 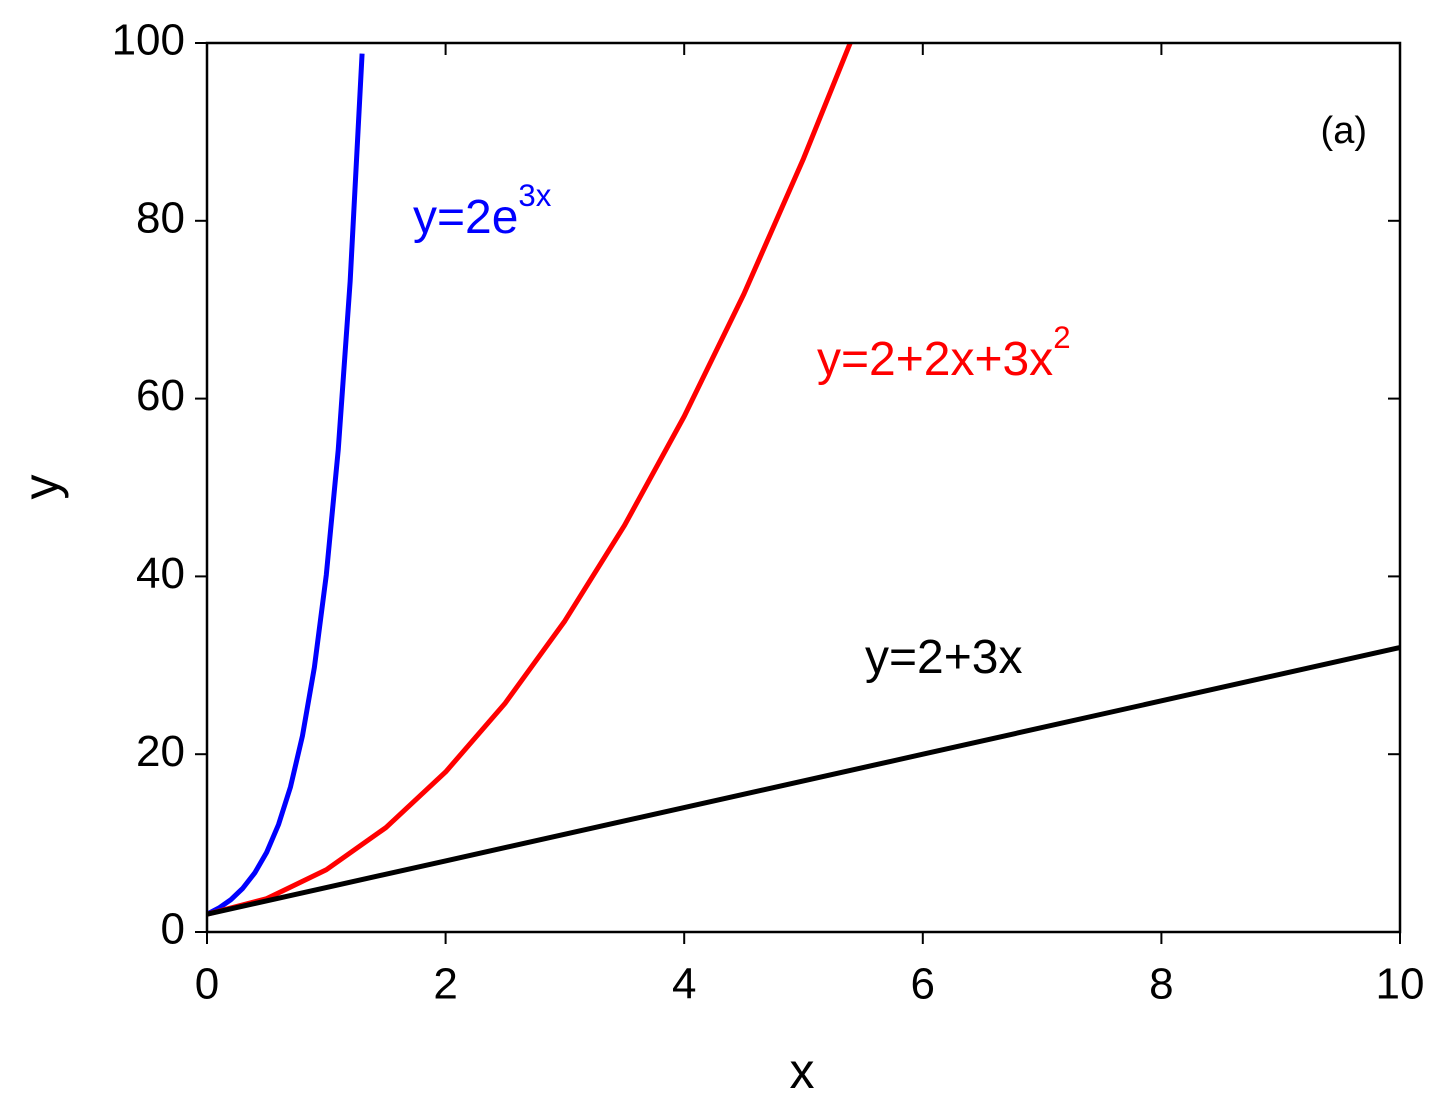 What do you see at coordinates (207, 984) in the screenshot?
I see `x-tick-label: 0` at bounding box center [207, 984].